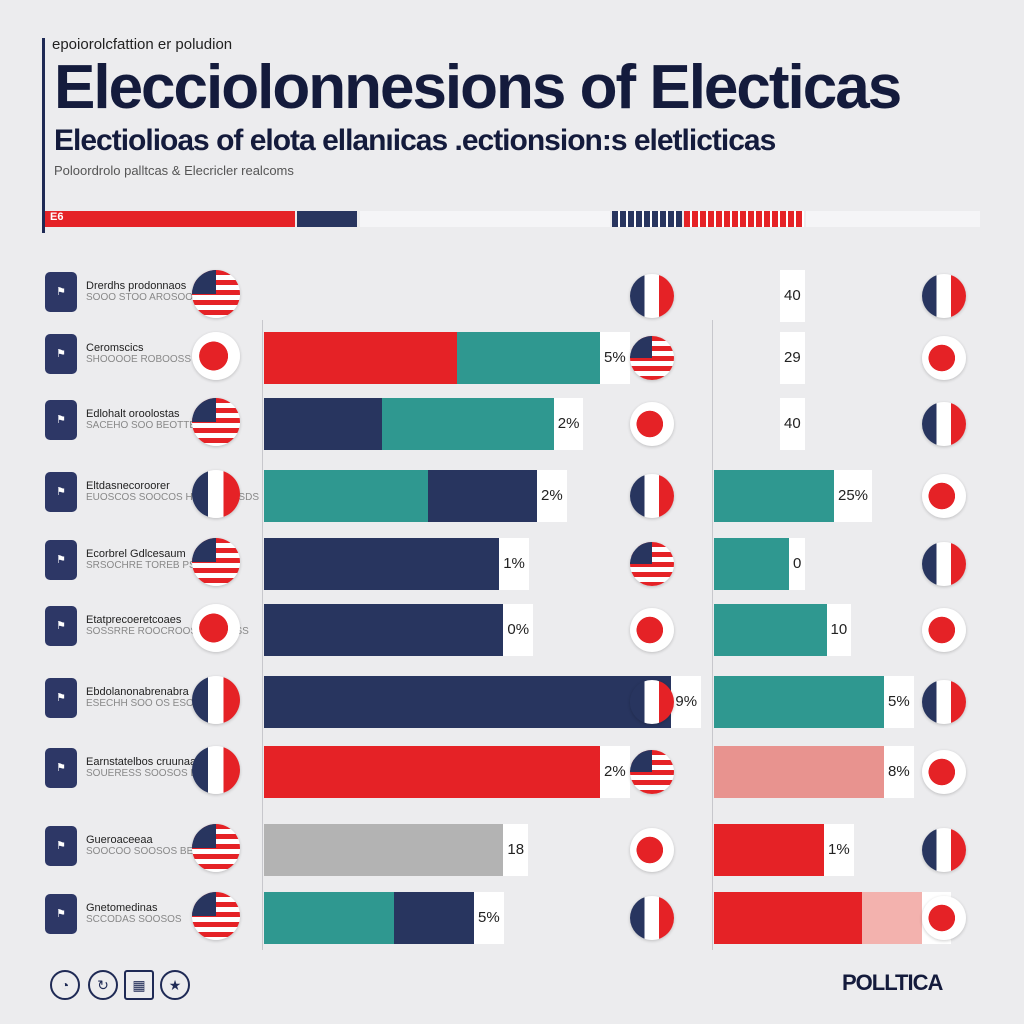 This screenshot has height=1024, width=1024. I want to click on globe-icon: ◔, so click(65, 985).